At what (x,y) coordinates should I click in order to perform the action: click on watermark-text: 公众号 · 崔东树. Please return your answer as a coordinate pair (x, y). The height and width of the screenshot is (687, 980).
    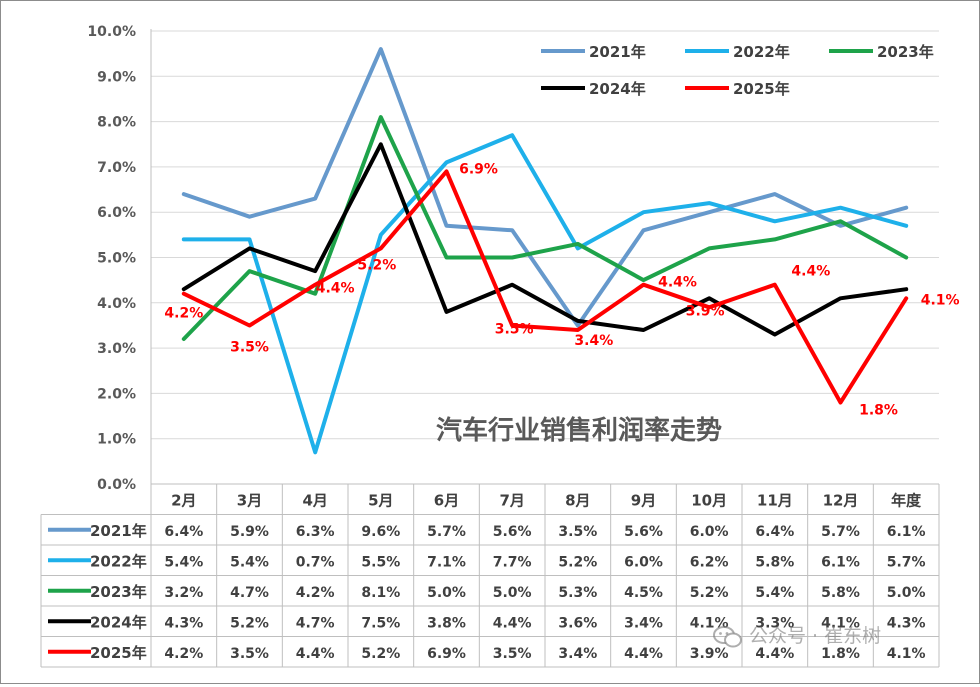
    Looking at the image, I should click on (815, 636).